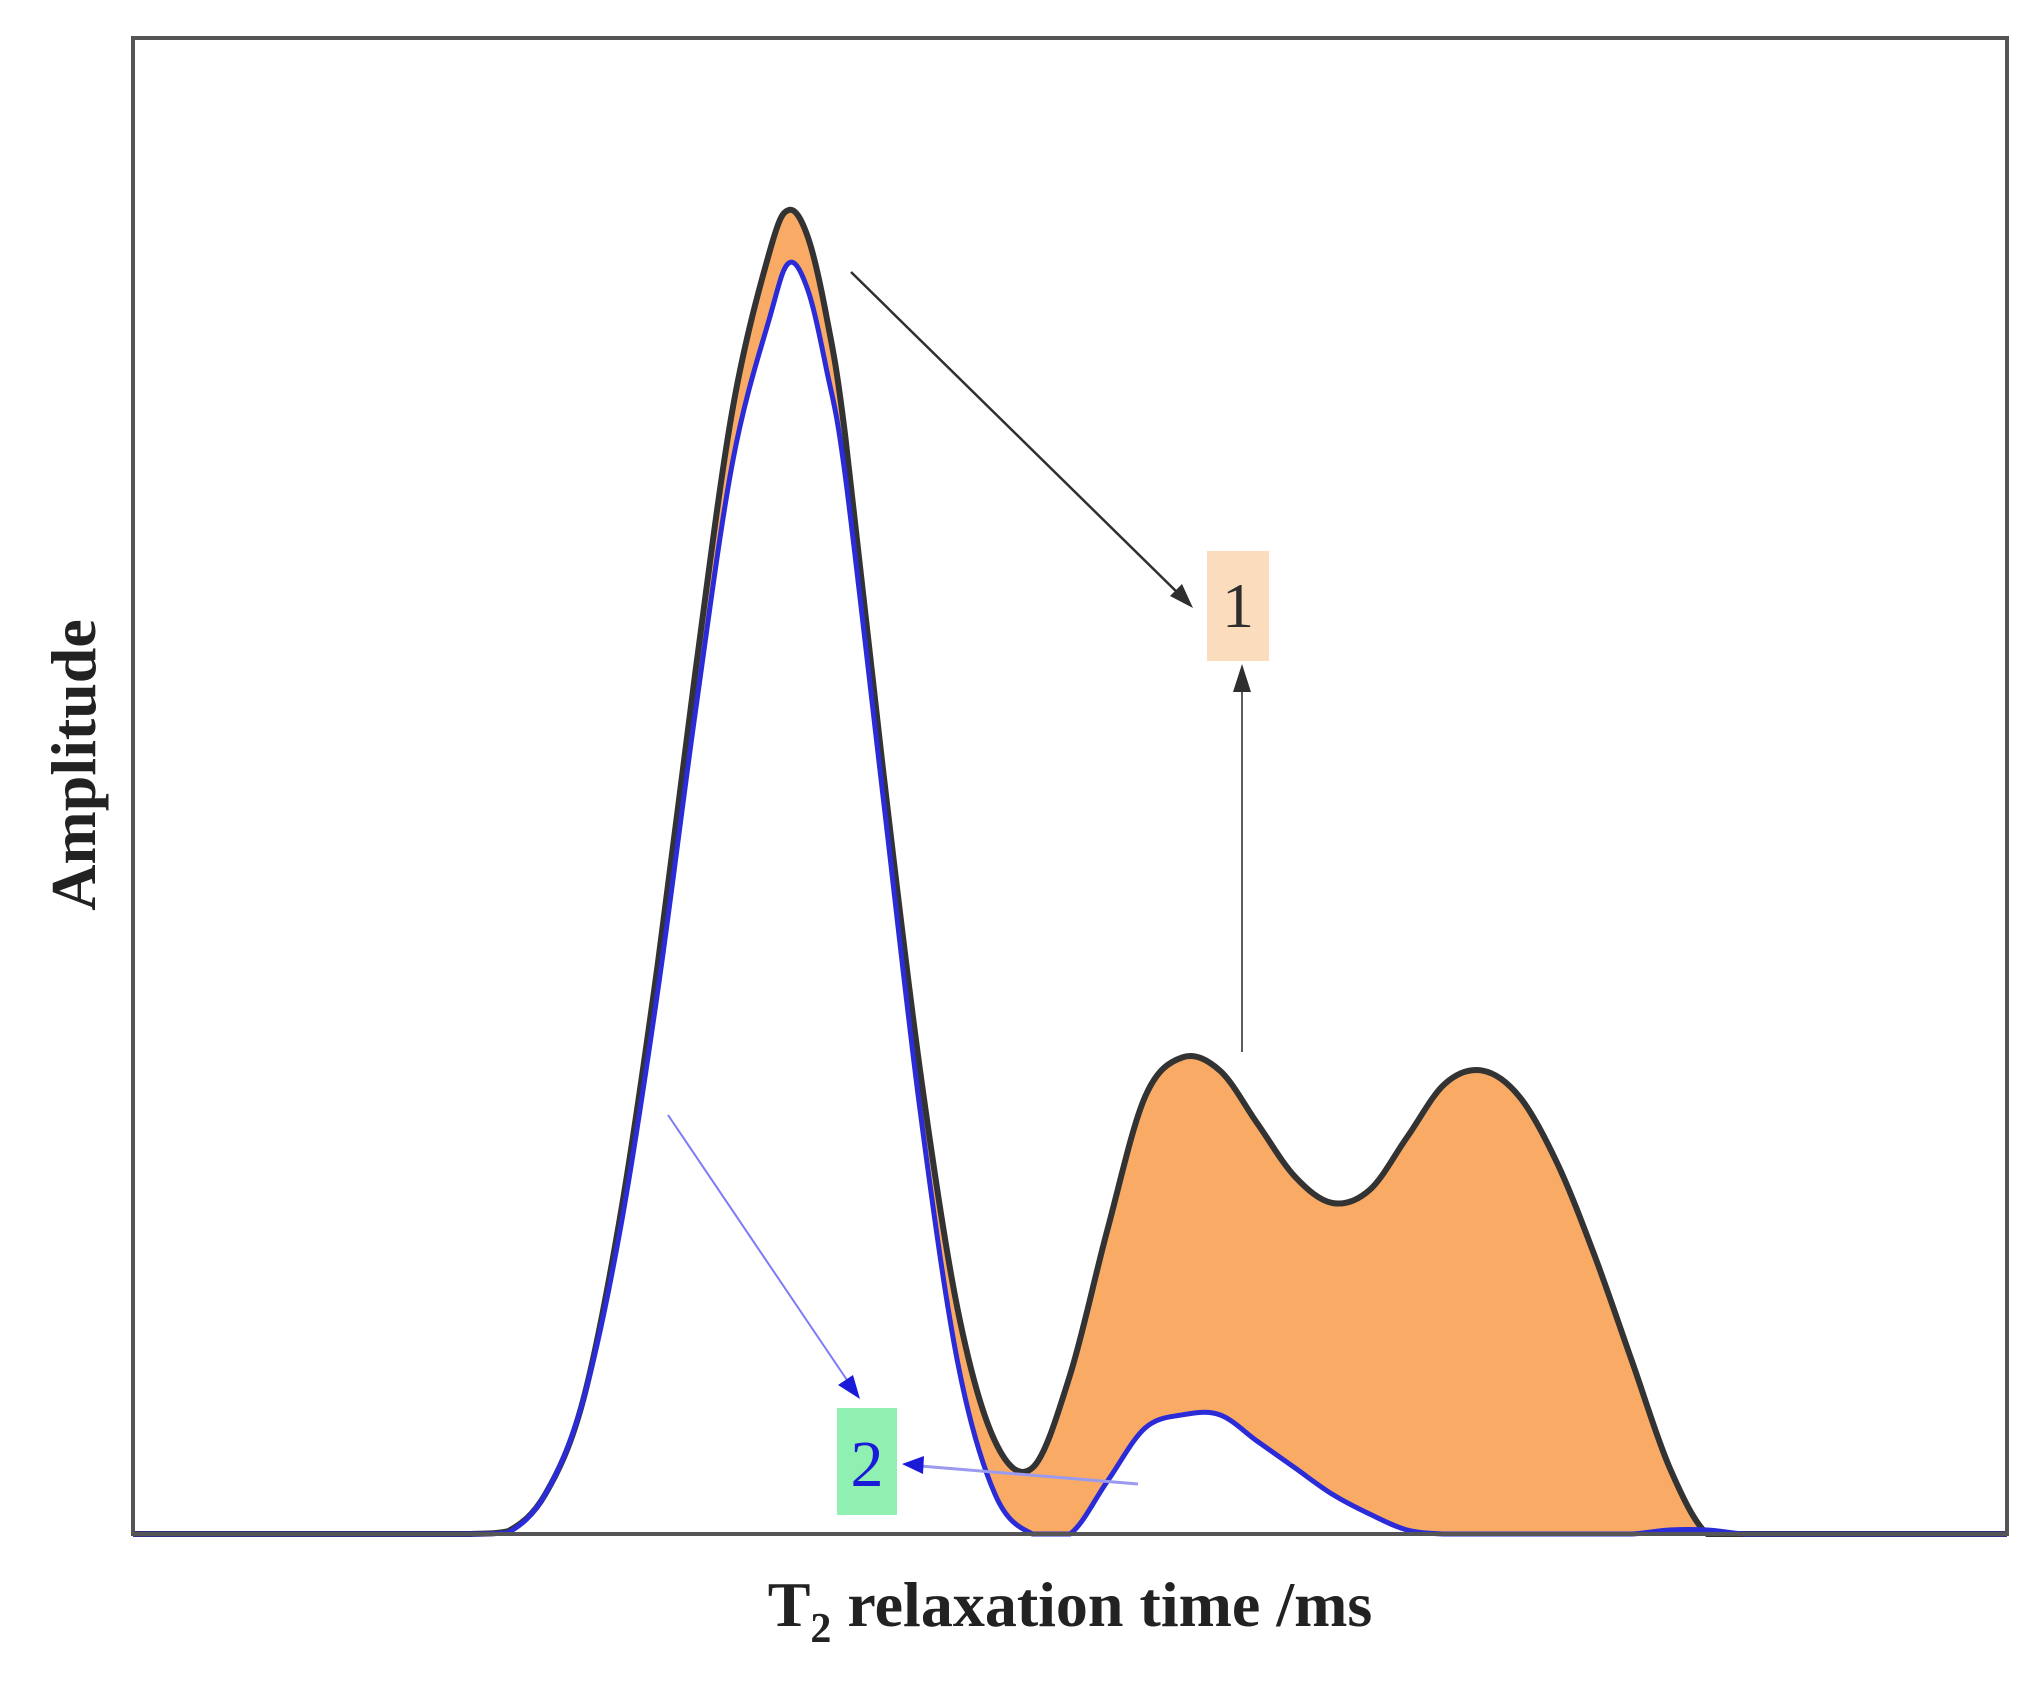 The width and height of the screenshot is (2037, 1681). I want to click on arrow-1-from-hump-head, so click(1242, 678).